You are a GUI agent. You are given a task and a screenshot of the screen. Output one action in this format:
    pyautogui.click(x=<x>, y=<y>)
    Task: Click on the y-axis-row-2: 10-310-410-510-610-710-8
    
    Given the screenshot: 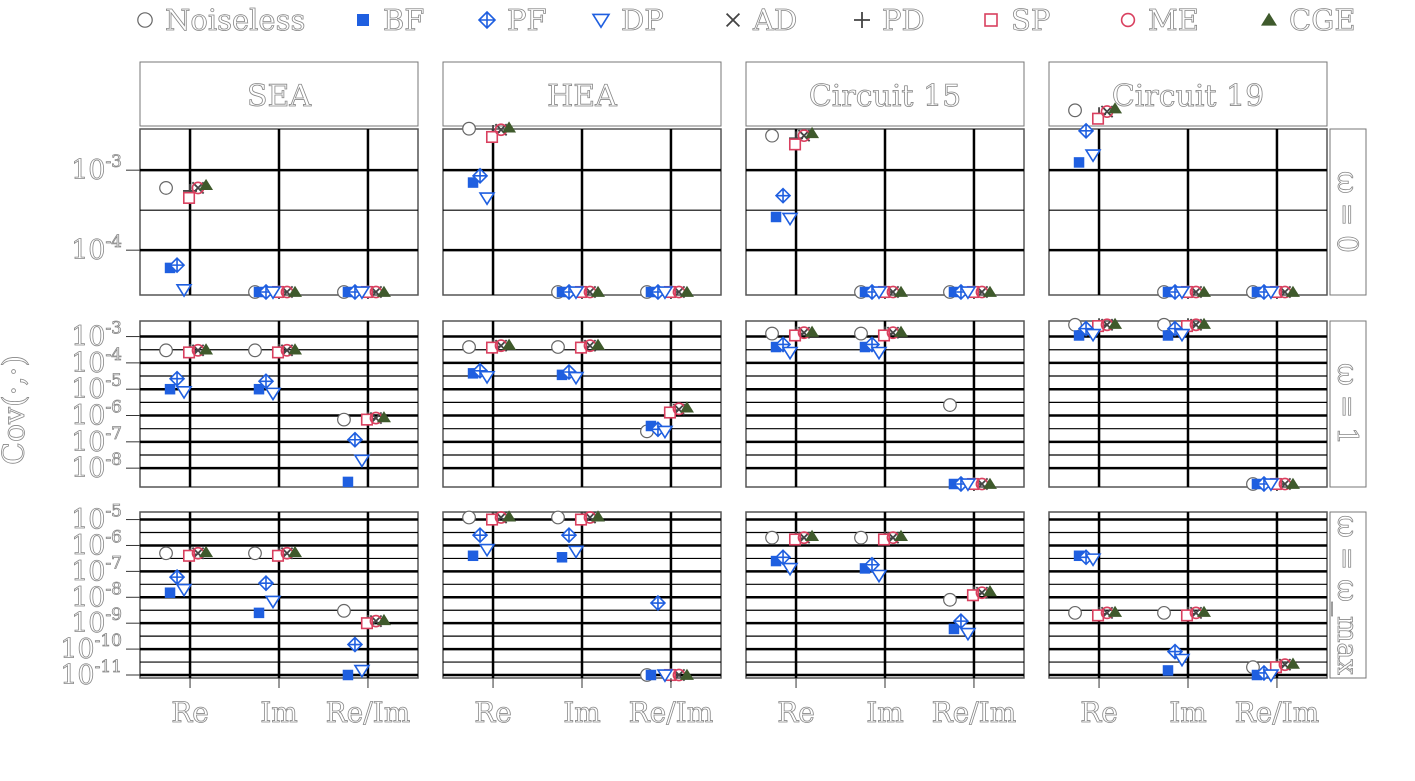 What is the action you would take?
    pyautogui.click(x=105, y=401)
    